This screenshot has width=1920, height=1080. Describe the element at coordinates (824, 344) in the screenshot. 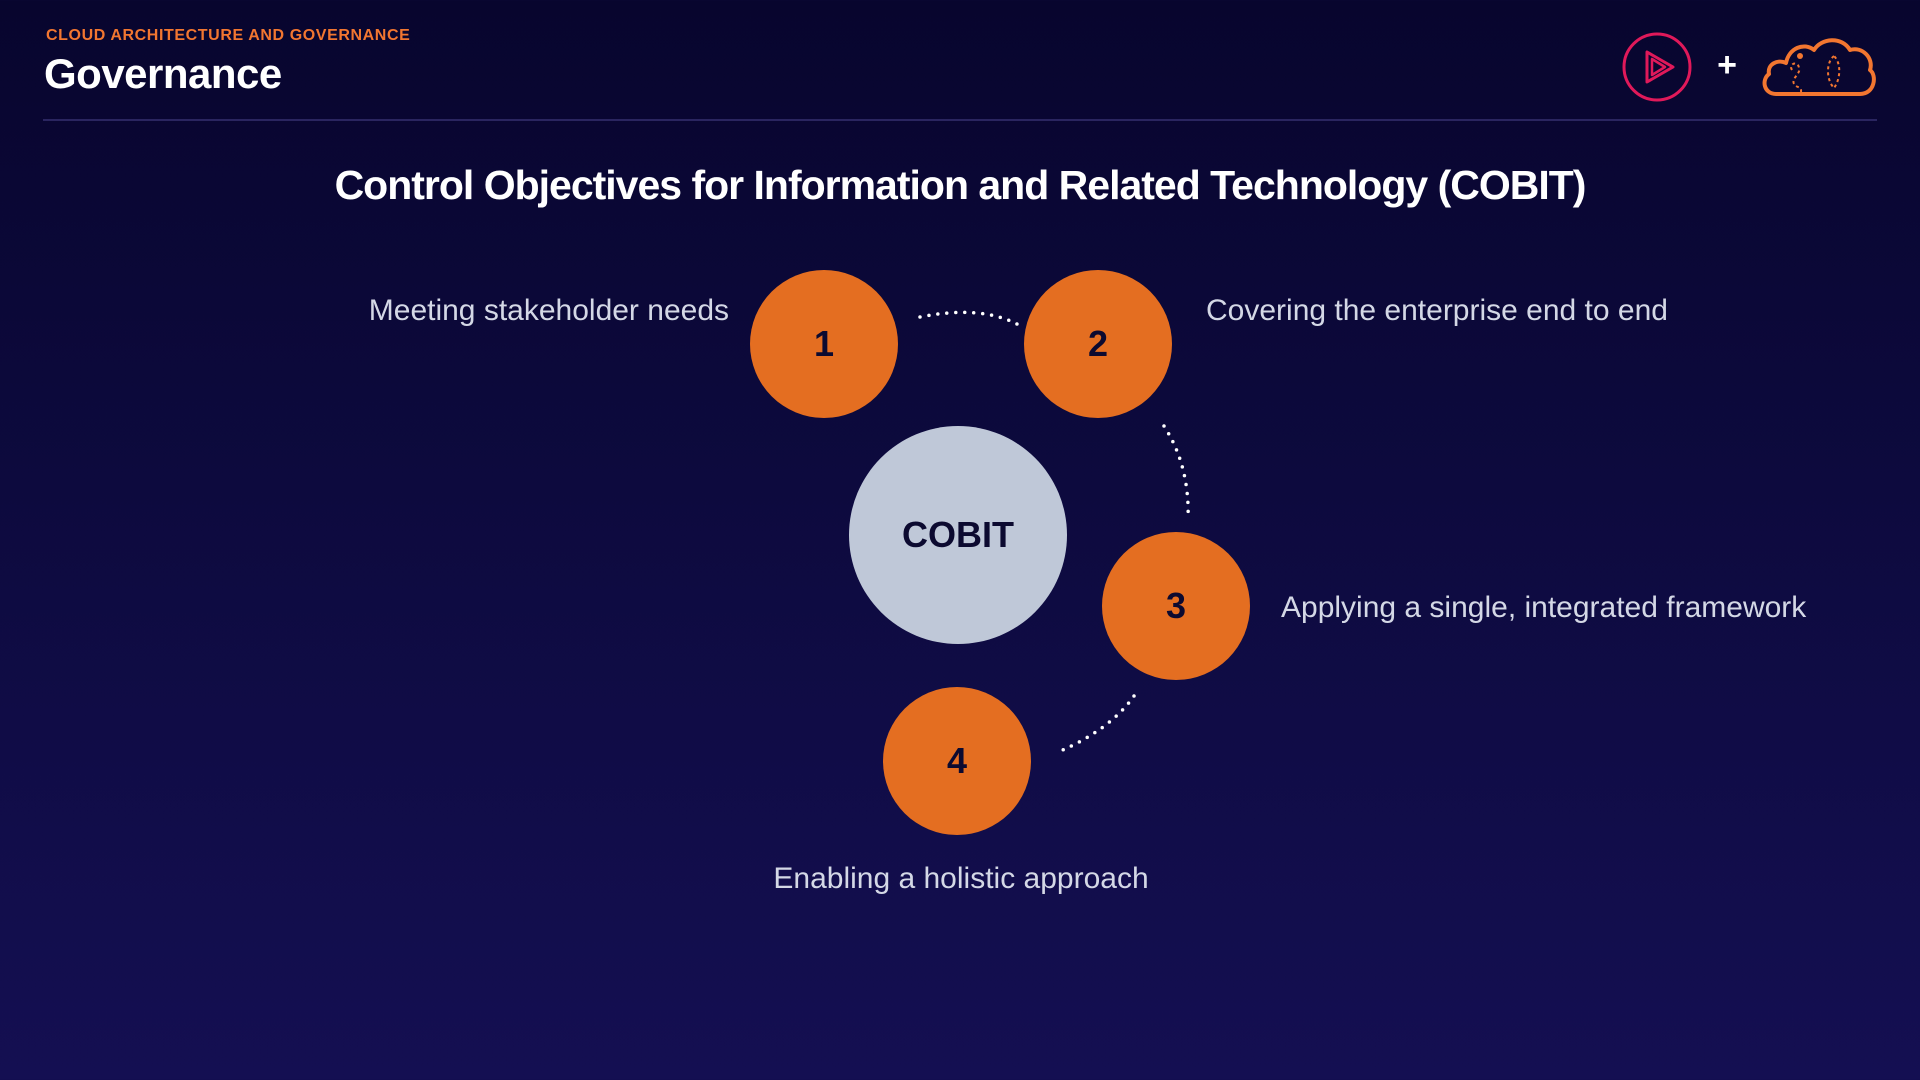

I see `principle-node-1: 1` at that location.